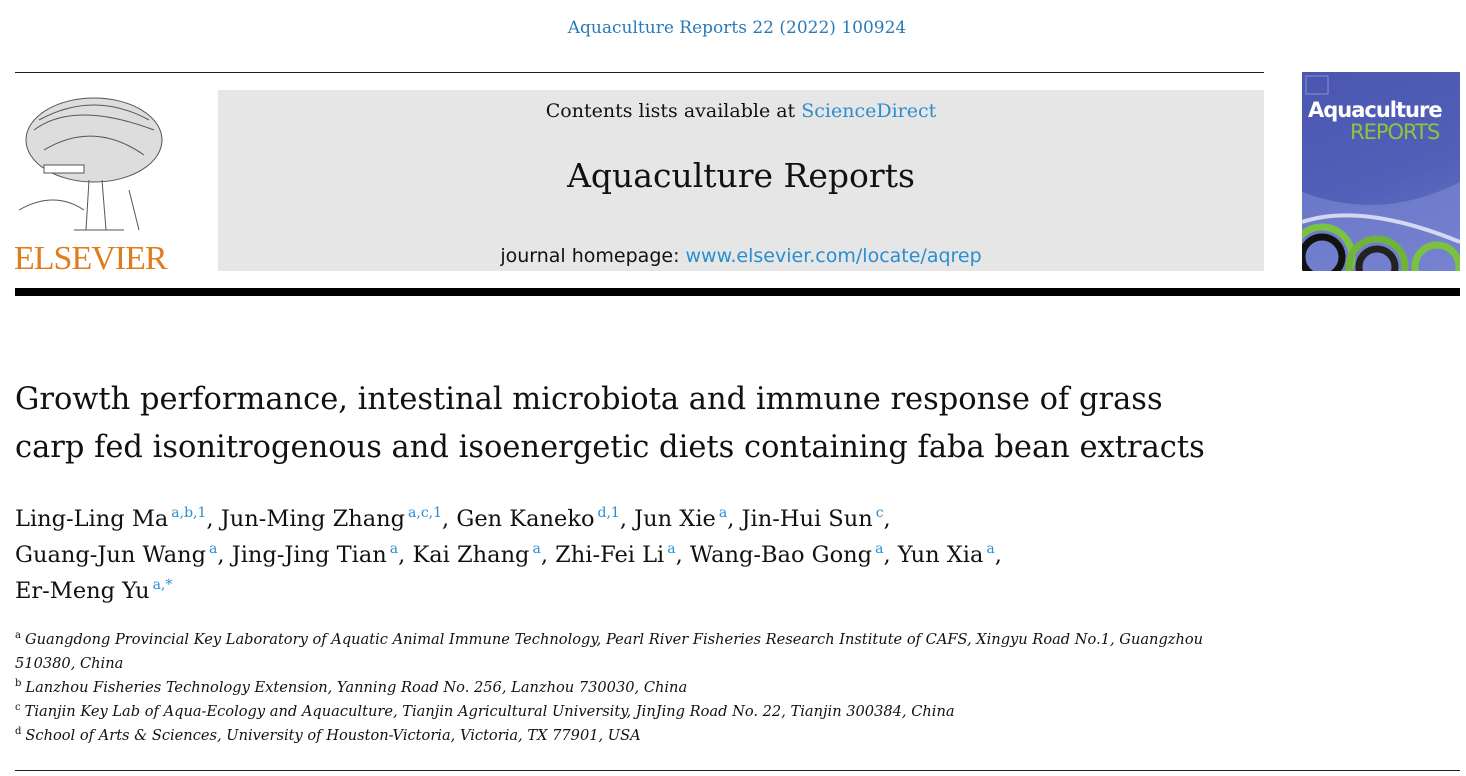 The image size is (1466, 776). Describe the element at coordinates (737, 292) in the screenshot. I see `header-divider` at that location.